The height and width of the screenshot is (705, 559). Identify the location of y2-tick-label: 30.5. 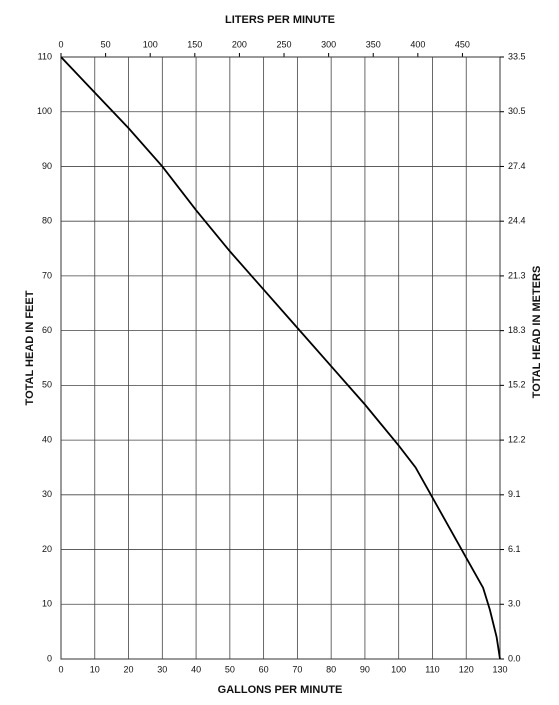
(517, 111).